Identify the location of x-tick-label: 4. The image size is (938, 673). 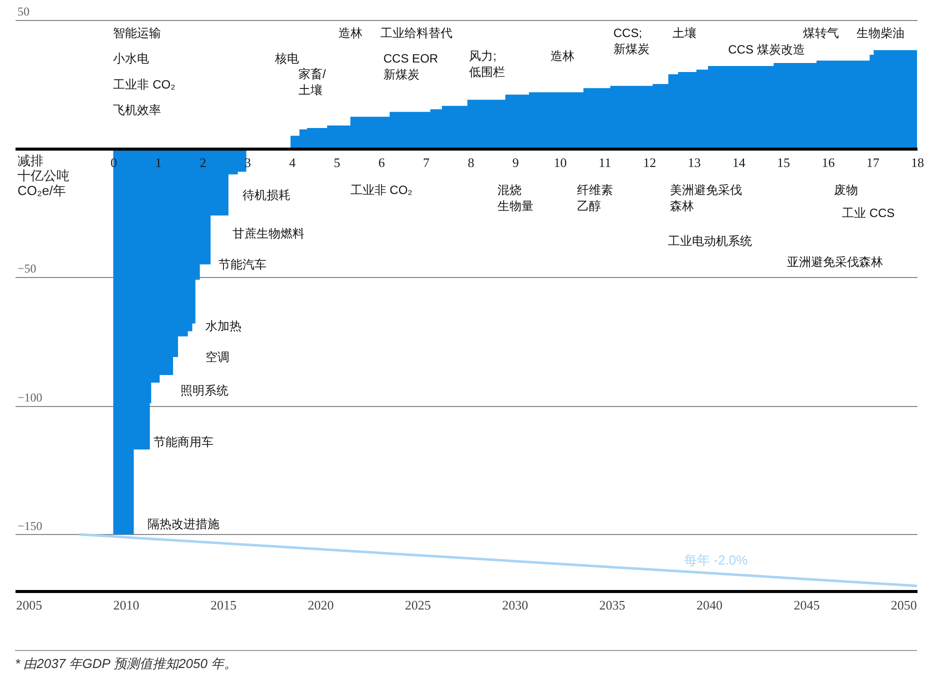
(292, 162).